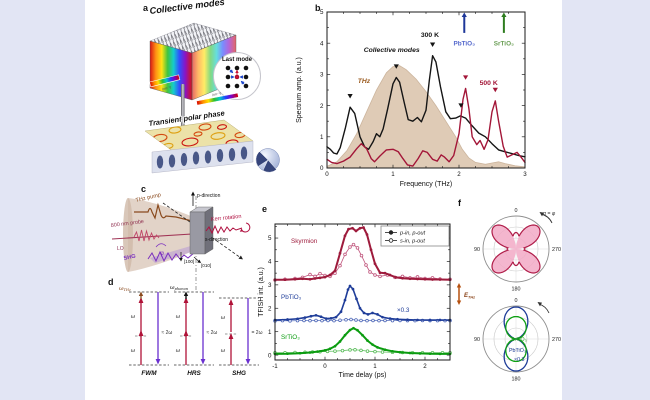 This screenshot has width=650, height=400. What do you see at coordinates (267, 160) in the screenshot?
I see `polarization-sphere` at bounding box center [267, 160].